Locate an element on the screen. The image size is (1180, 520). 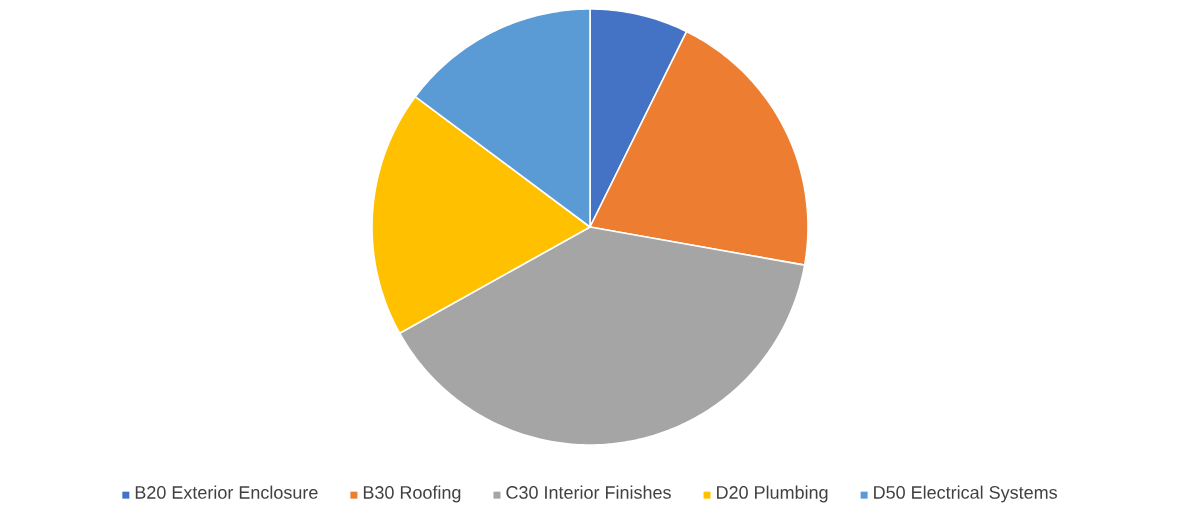
legend-label: D20 Plumbing is located at coordinates (772, 494).